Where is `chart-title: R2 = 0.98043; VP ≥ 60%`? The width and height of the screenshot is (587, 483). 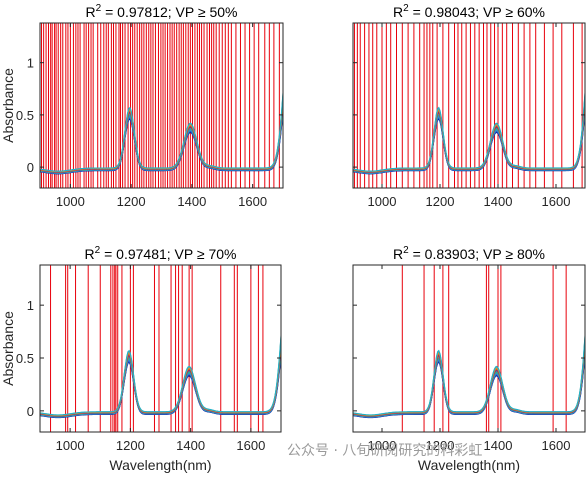 chart-title: R2 = 0.98043; VP ≥ 60% is located at coordinates (469, 11).